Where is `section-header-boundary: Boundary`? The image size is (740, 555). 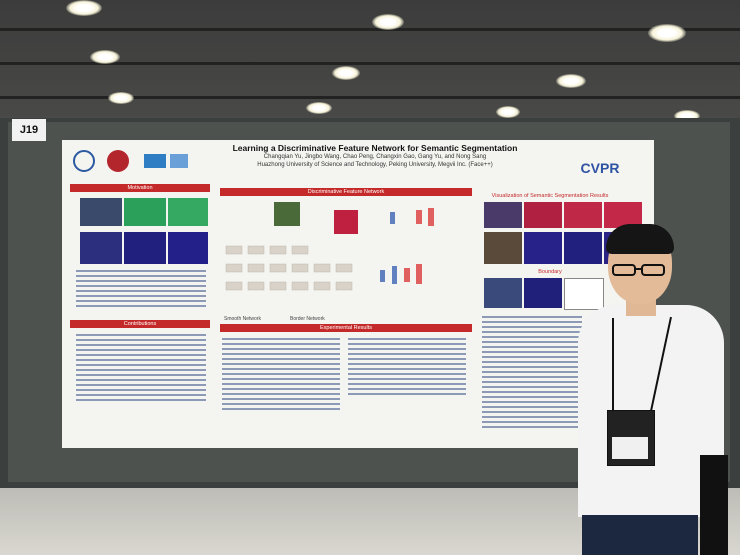 section-header-boundary: Boundary is located at coordinates (550, 272).